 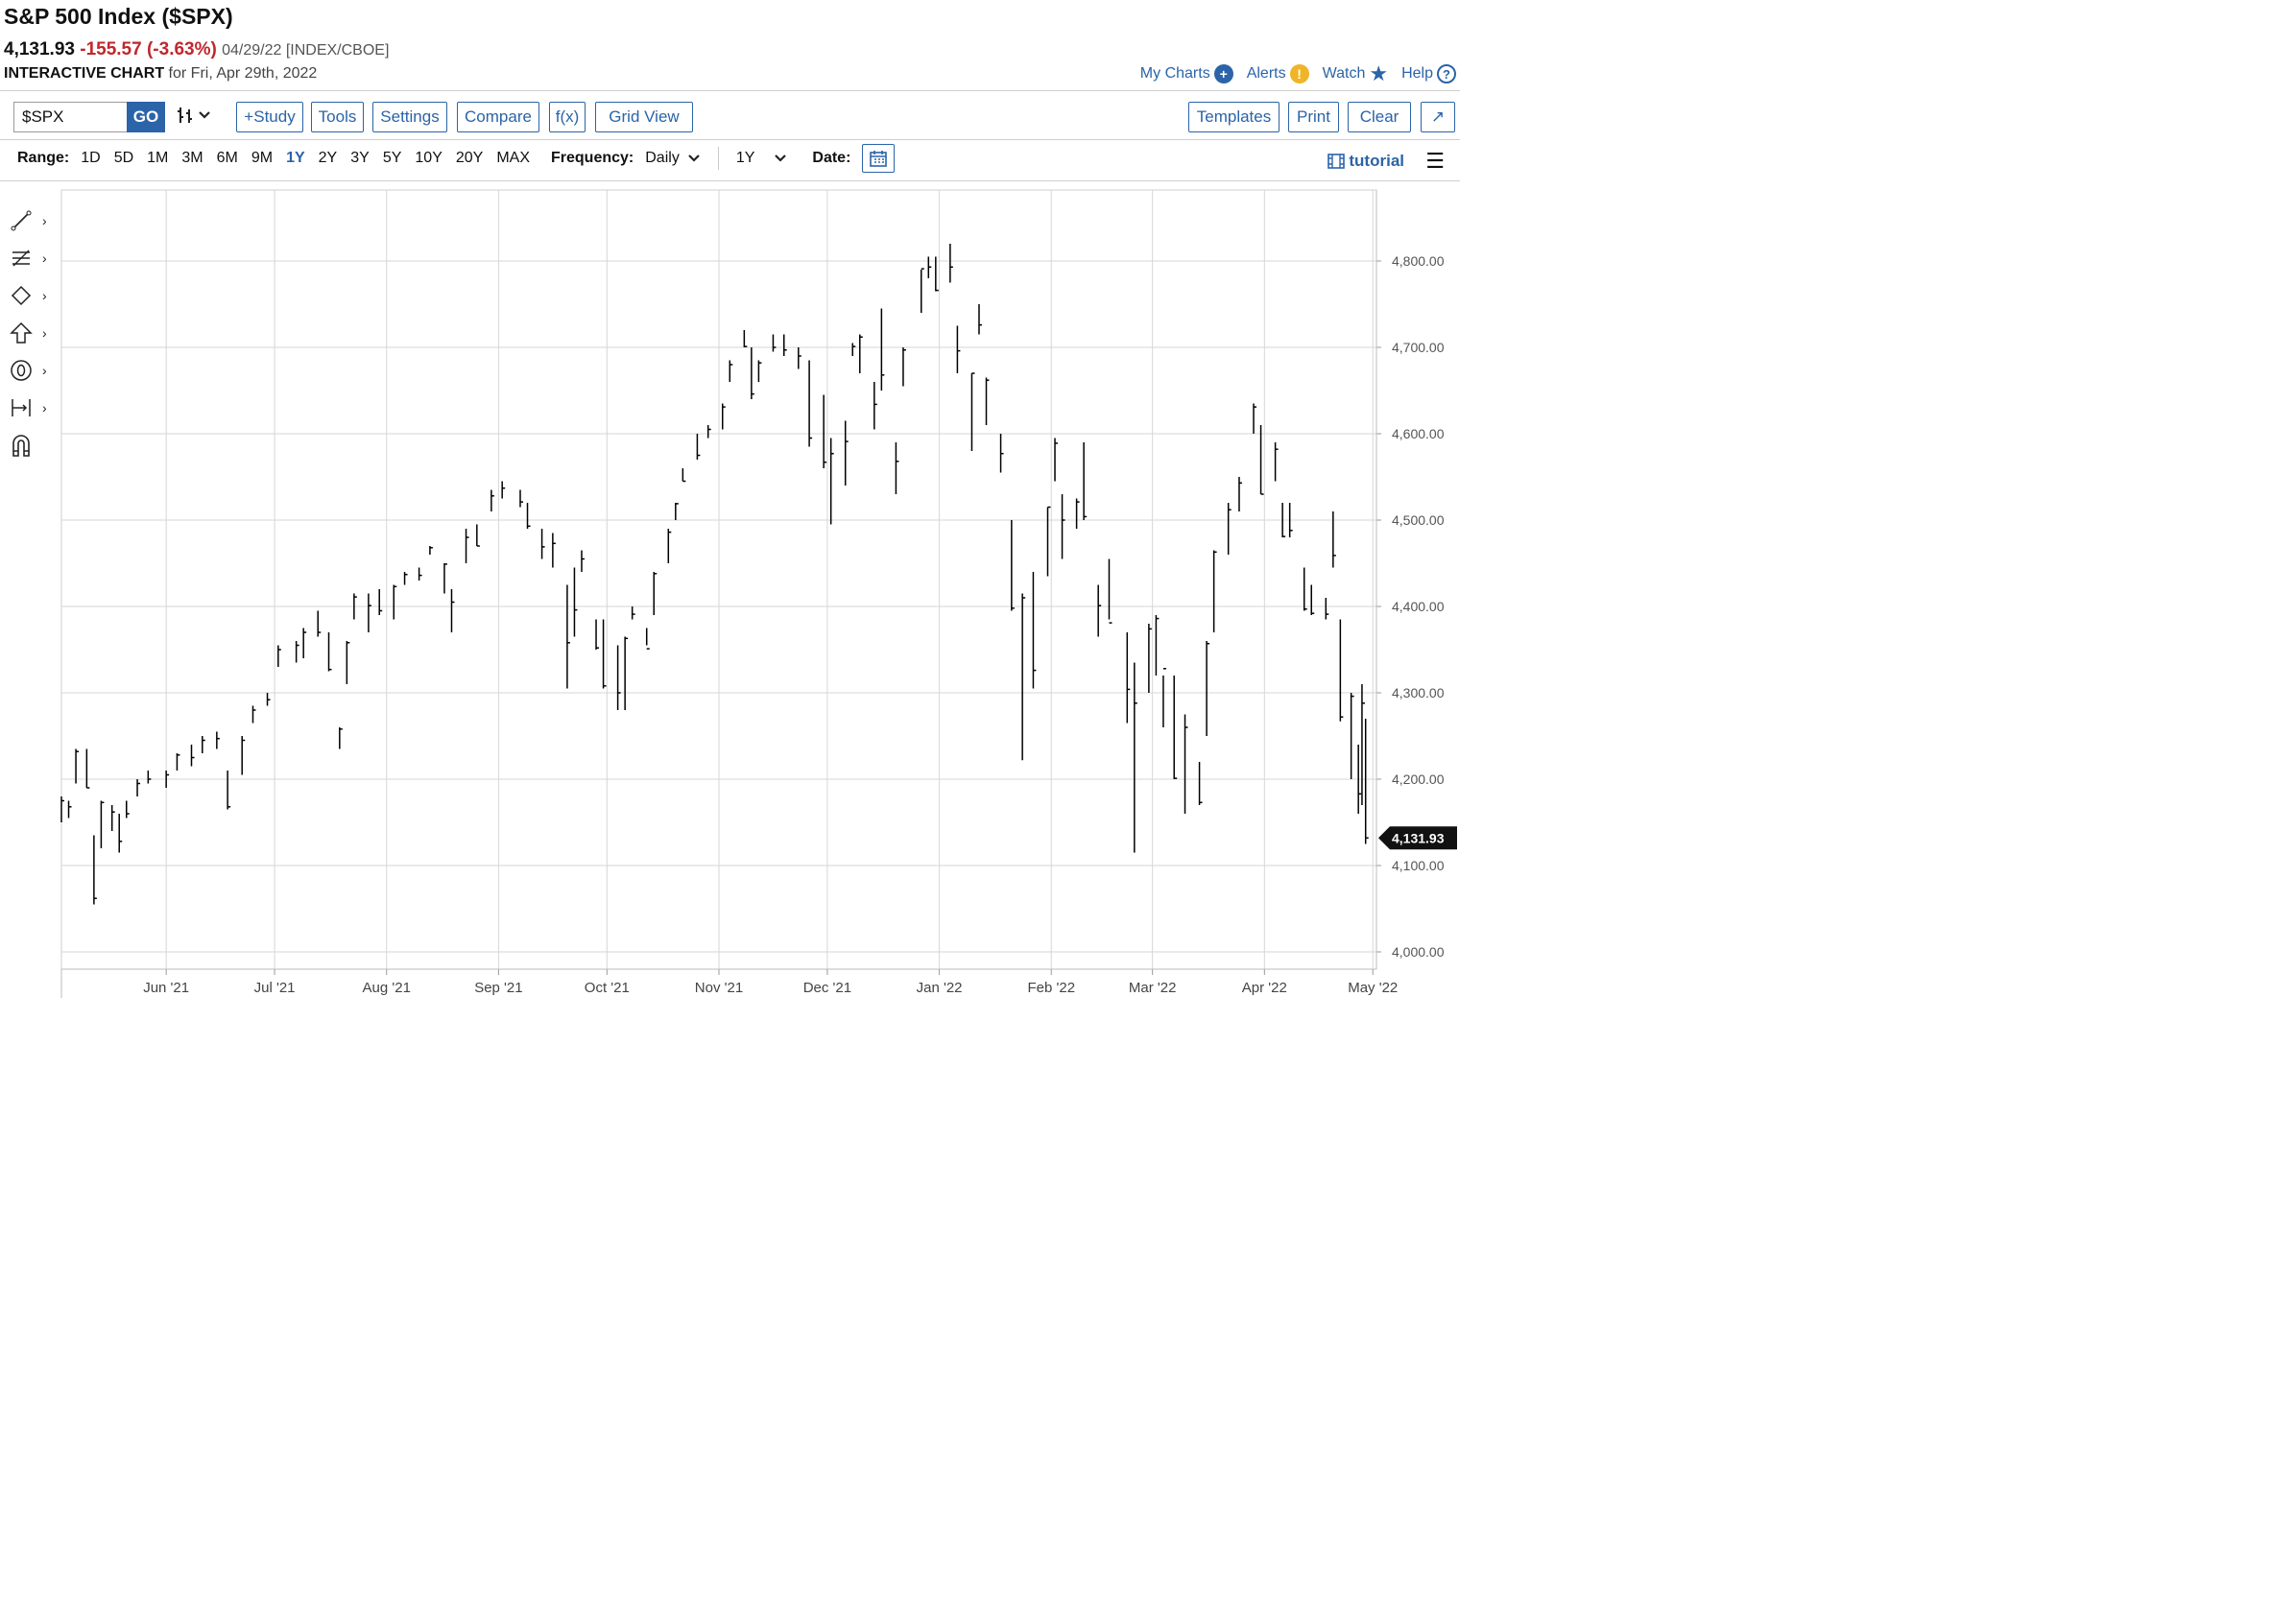 I want to click on symbol-input, so click(x=70, y=117).